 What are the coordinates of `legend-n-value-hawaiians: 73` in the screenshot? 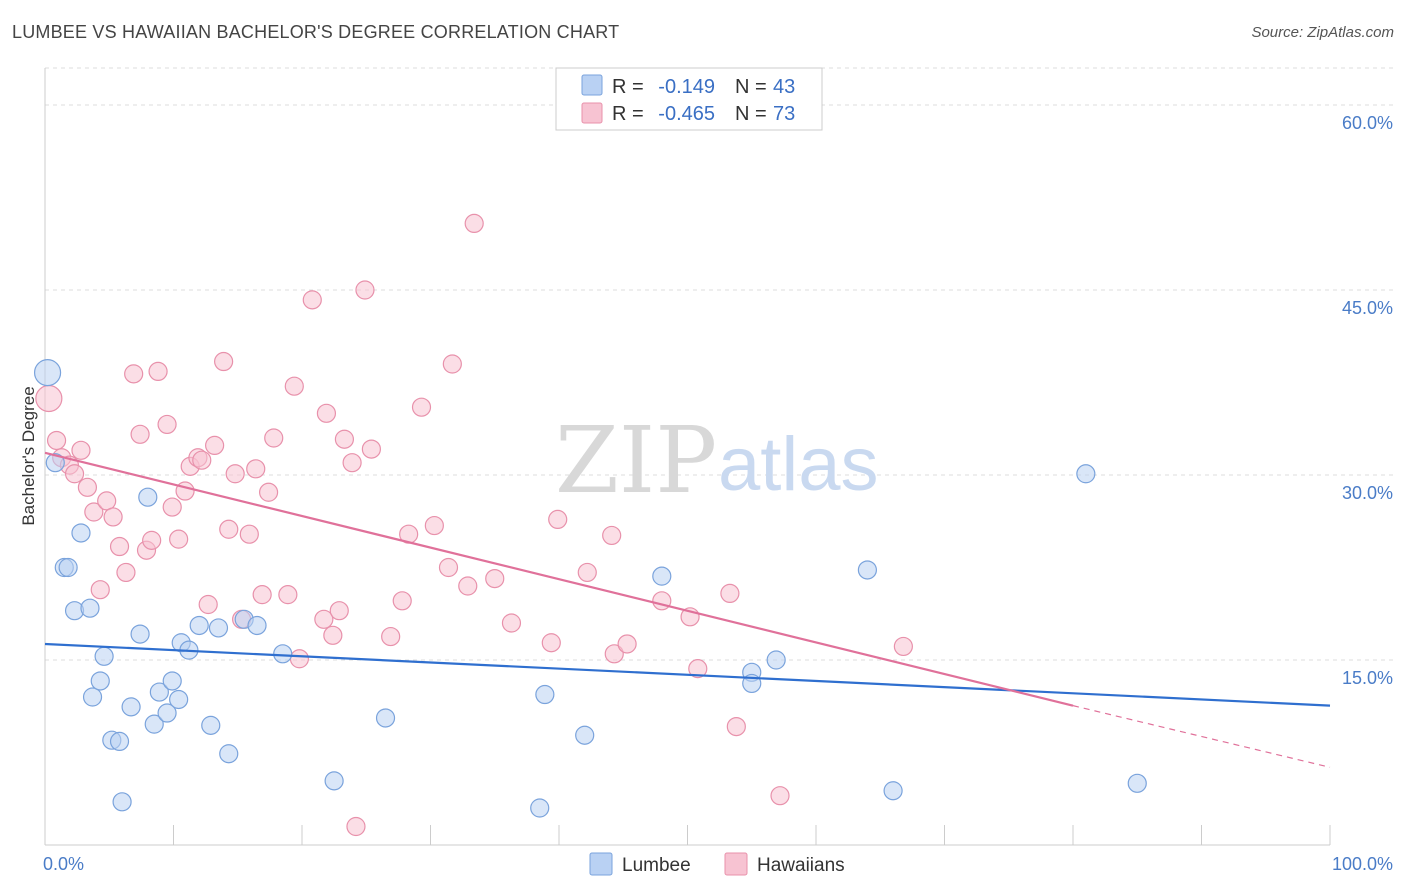 It's located at (784, 114).